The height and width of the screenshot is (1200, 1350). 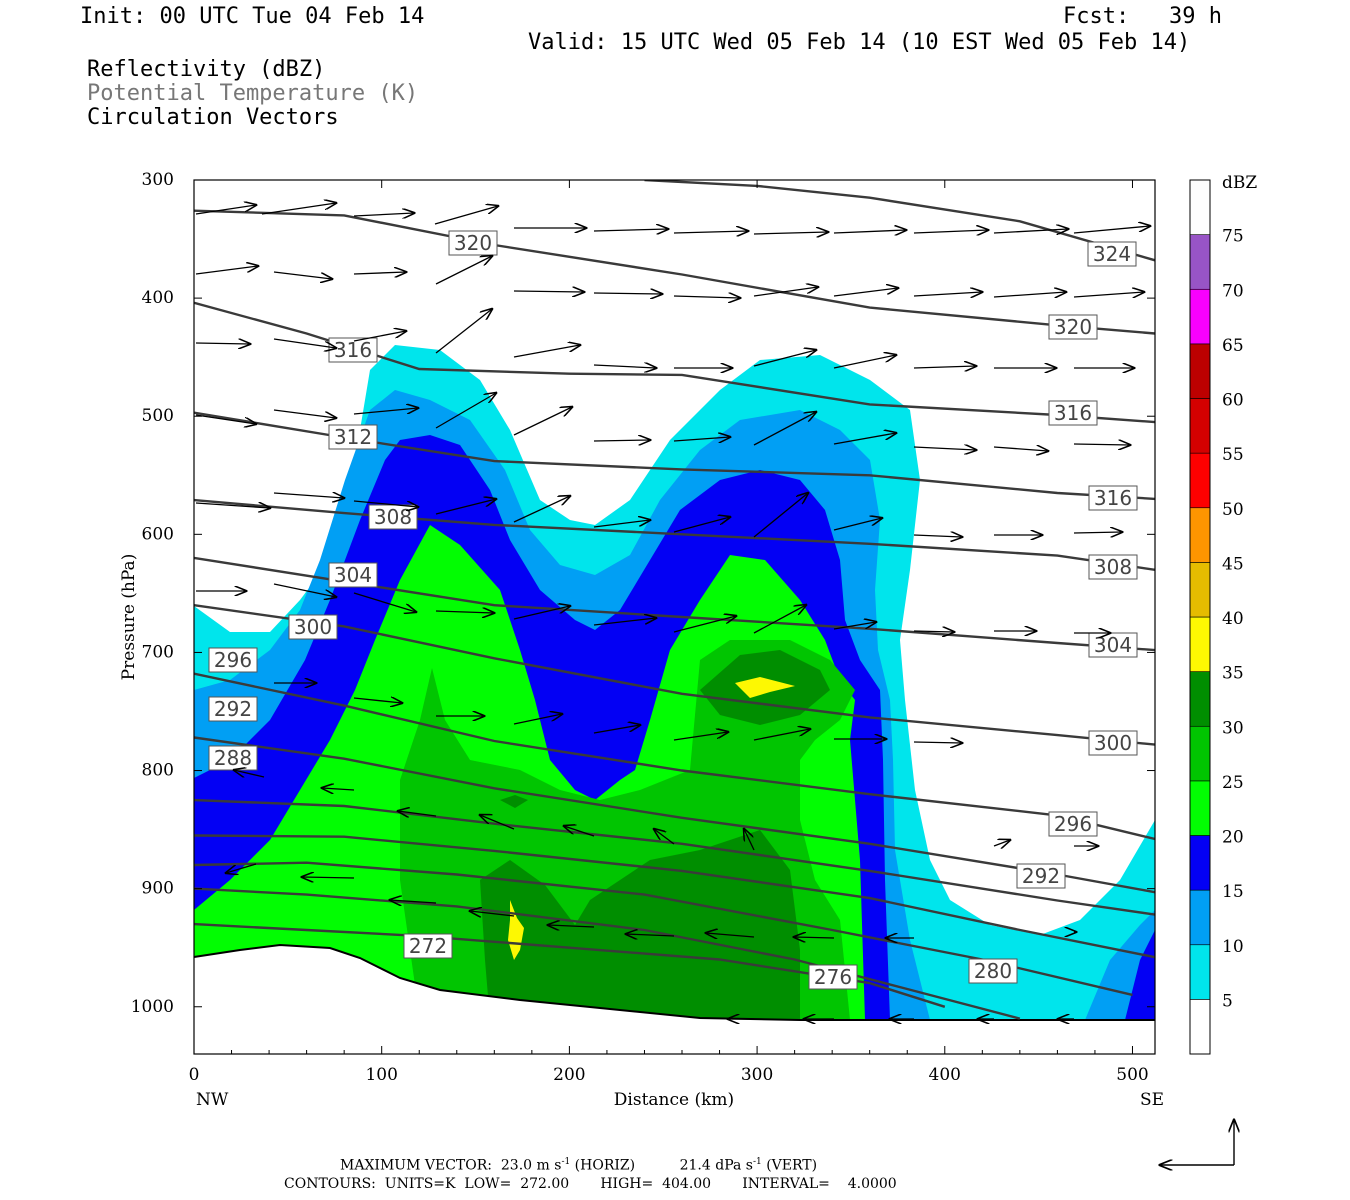 I want to click on contour-label: 280, so click(x=993, y=971).